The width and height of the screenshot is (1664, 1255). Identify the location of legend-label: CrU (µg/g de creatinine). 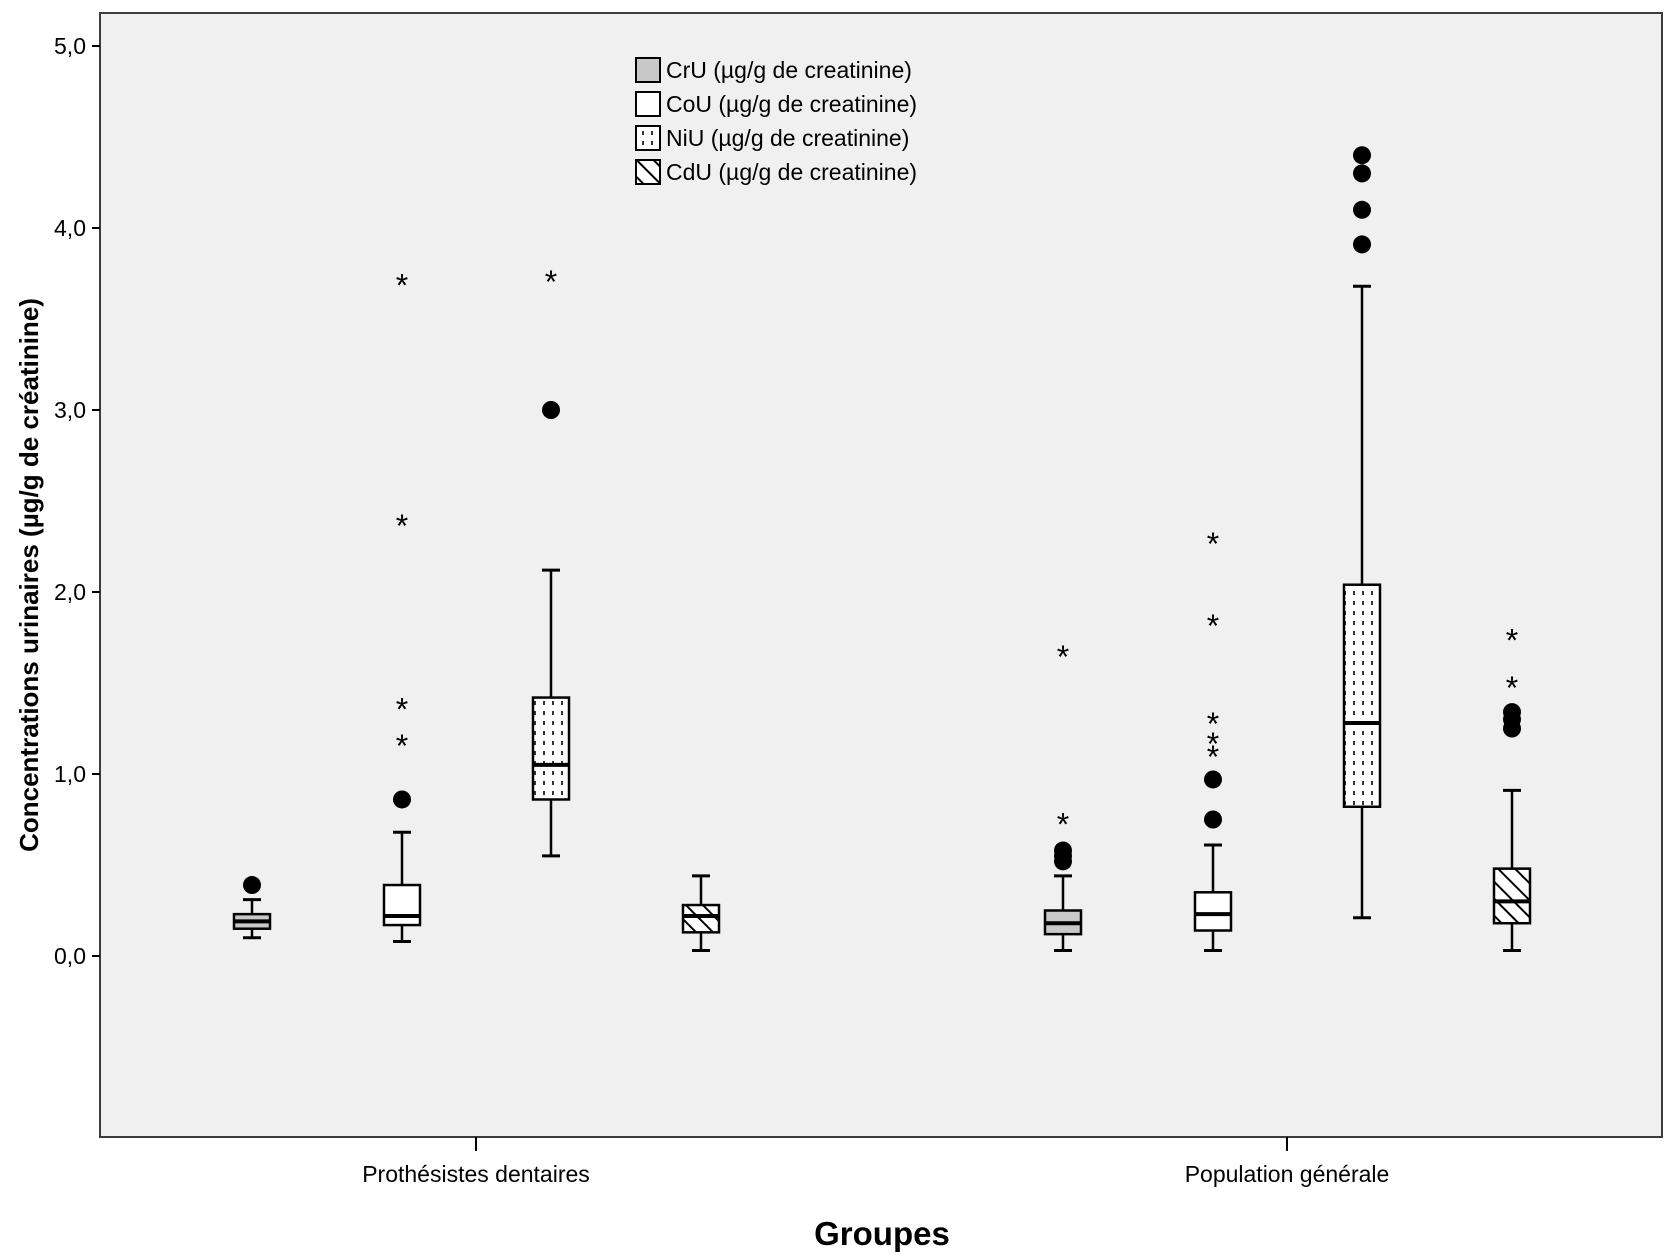
(789, 70).